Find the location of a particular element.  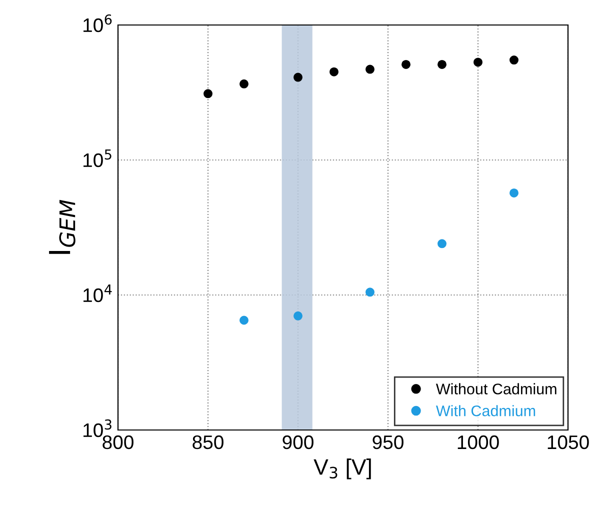

x-tick-label: 1050 is located at coordinates (568, 442).